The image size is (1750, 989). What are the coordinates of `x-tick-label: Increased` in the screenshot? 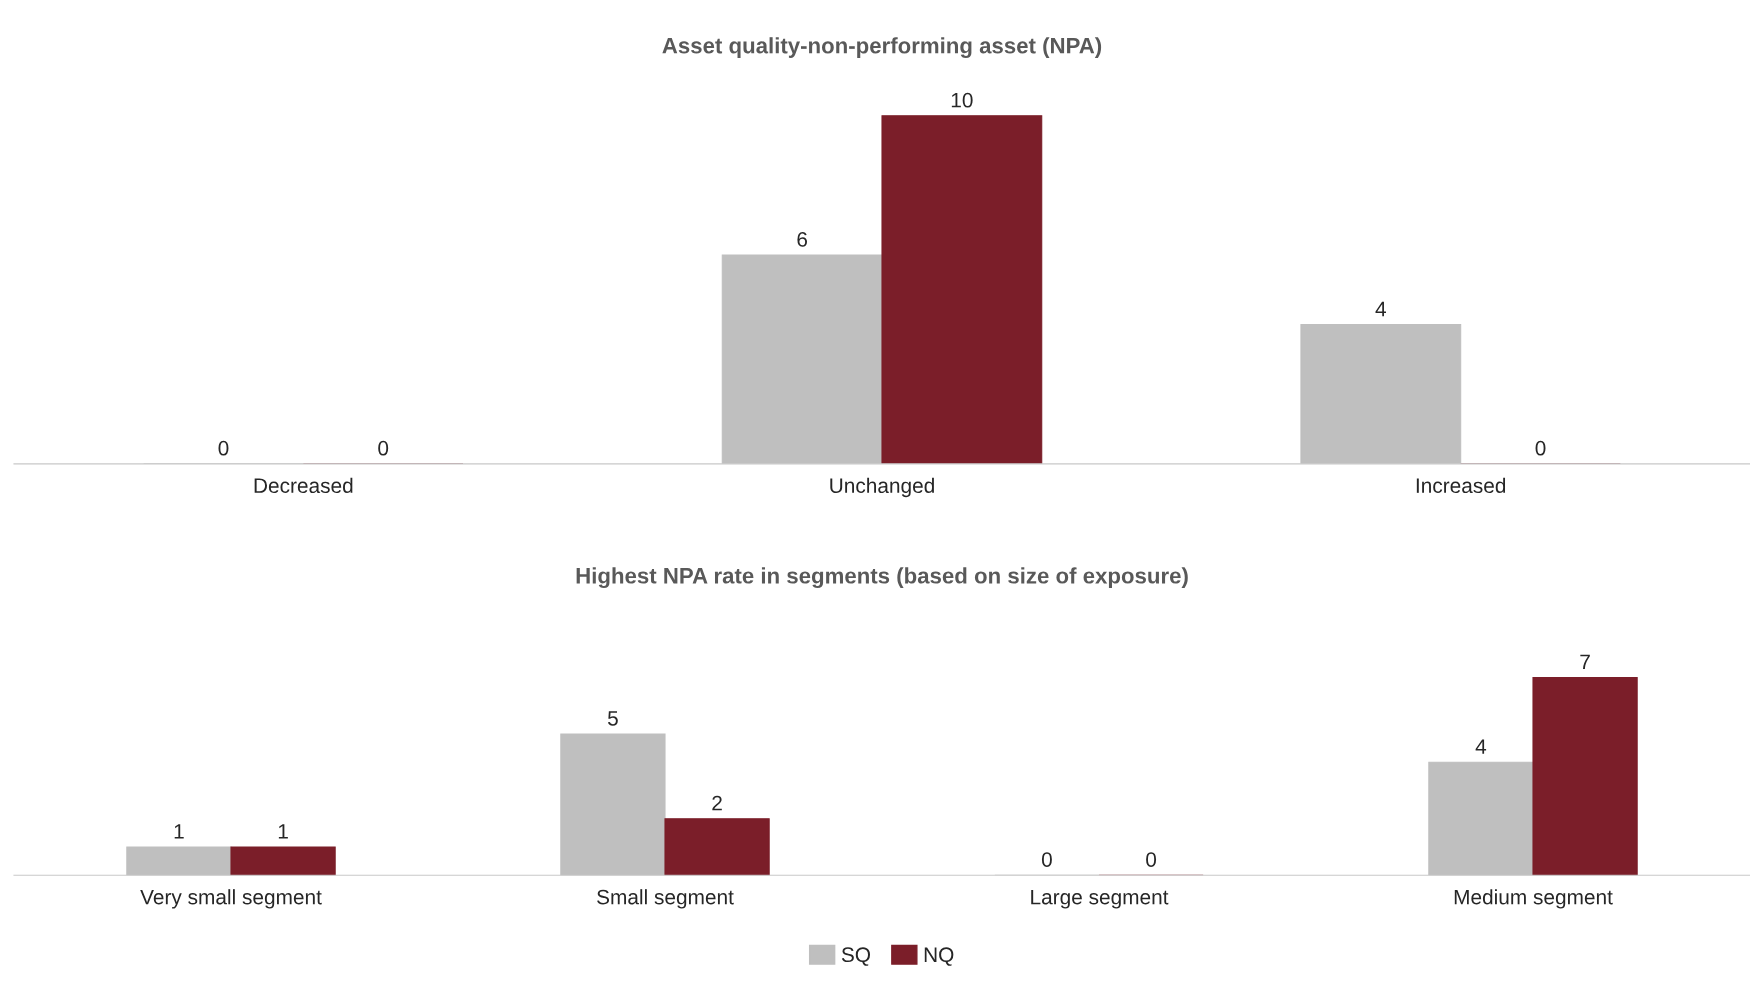 It's located at (1461, 485).